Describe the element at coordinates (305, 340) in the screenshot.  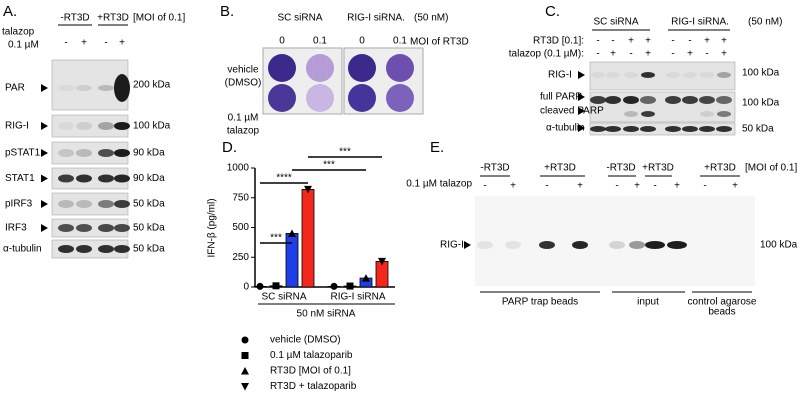
I see `legend-label: vehicle (DMSO)` at that location.